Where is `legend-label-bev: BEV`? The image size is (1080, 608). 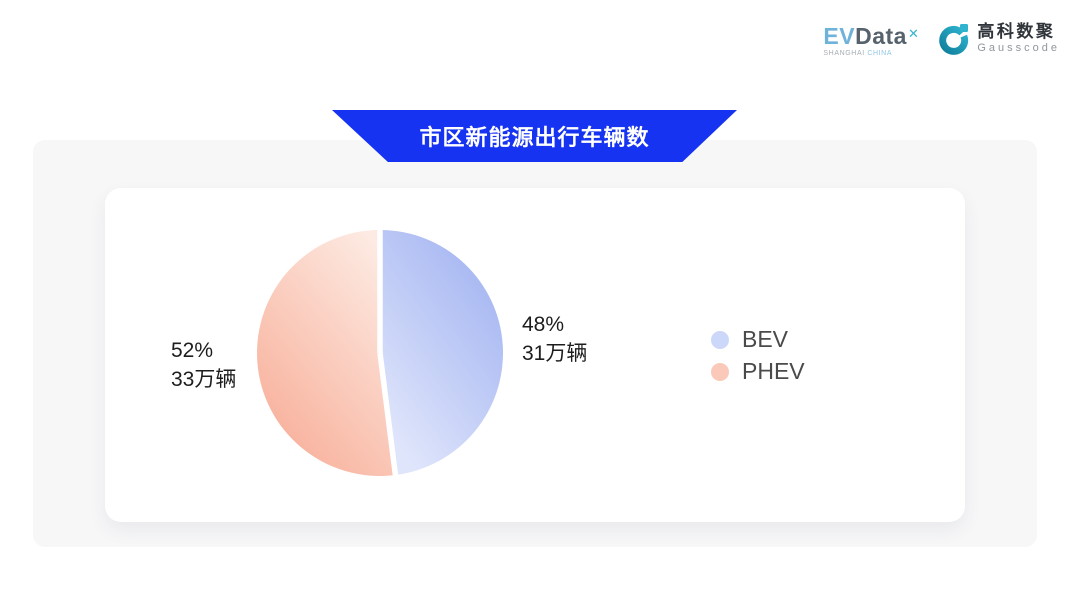 legend-label-bev: BEV is located at coordinates (765, 339).